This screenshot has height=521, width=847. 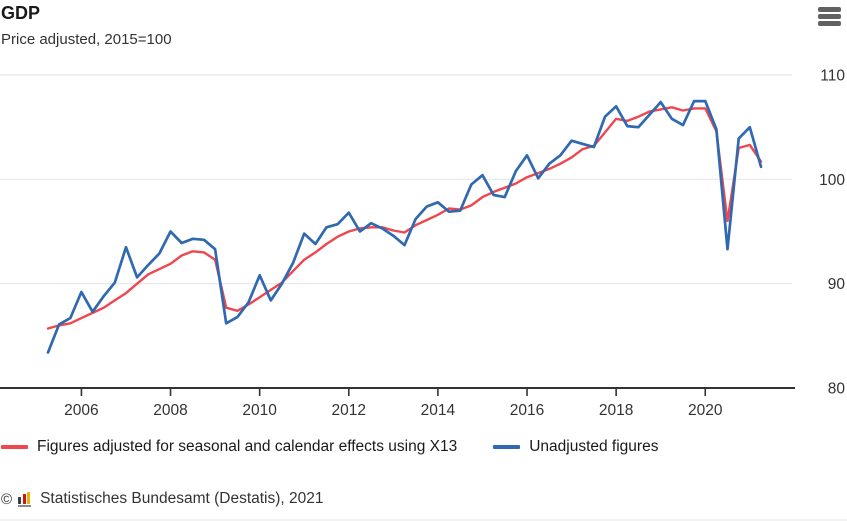 I want to click on y-tick-label: 80, so click(x=837, y=389).